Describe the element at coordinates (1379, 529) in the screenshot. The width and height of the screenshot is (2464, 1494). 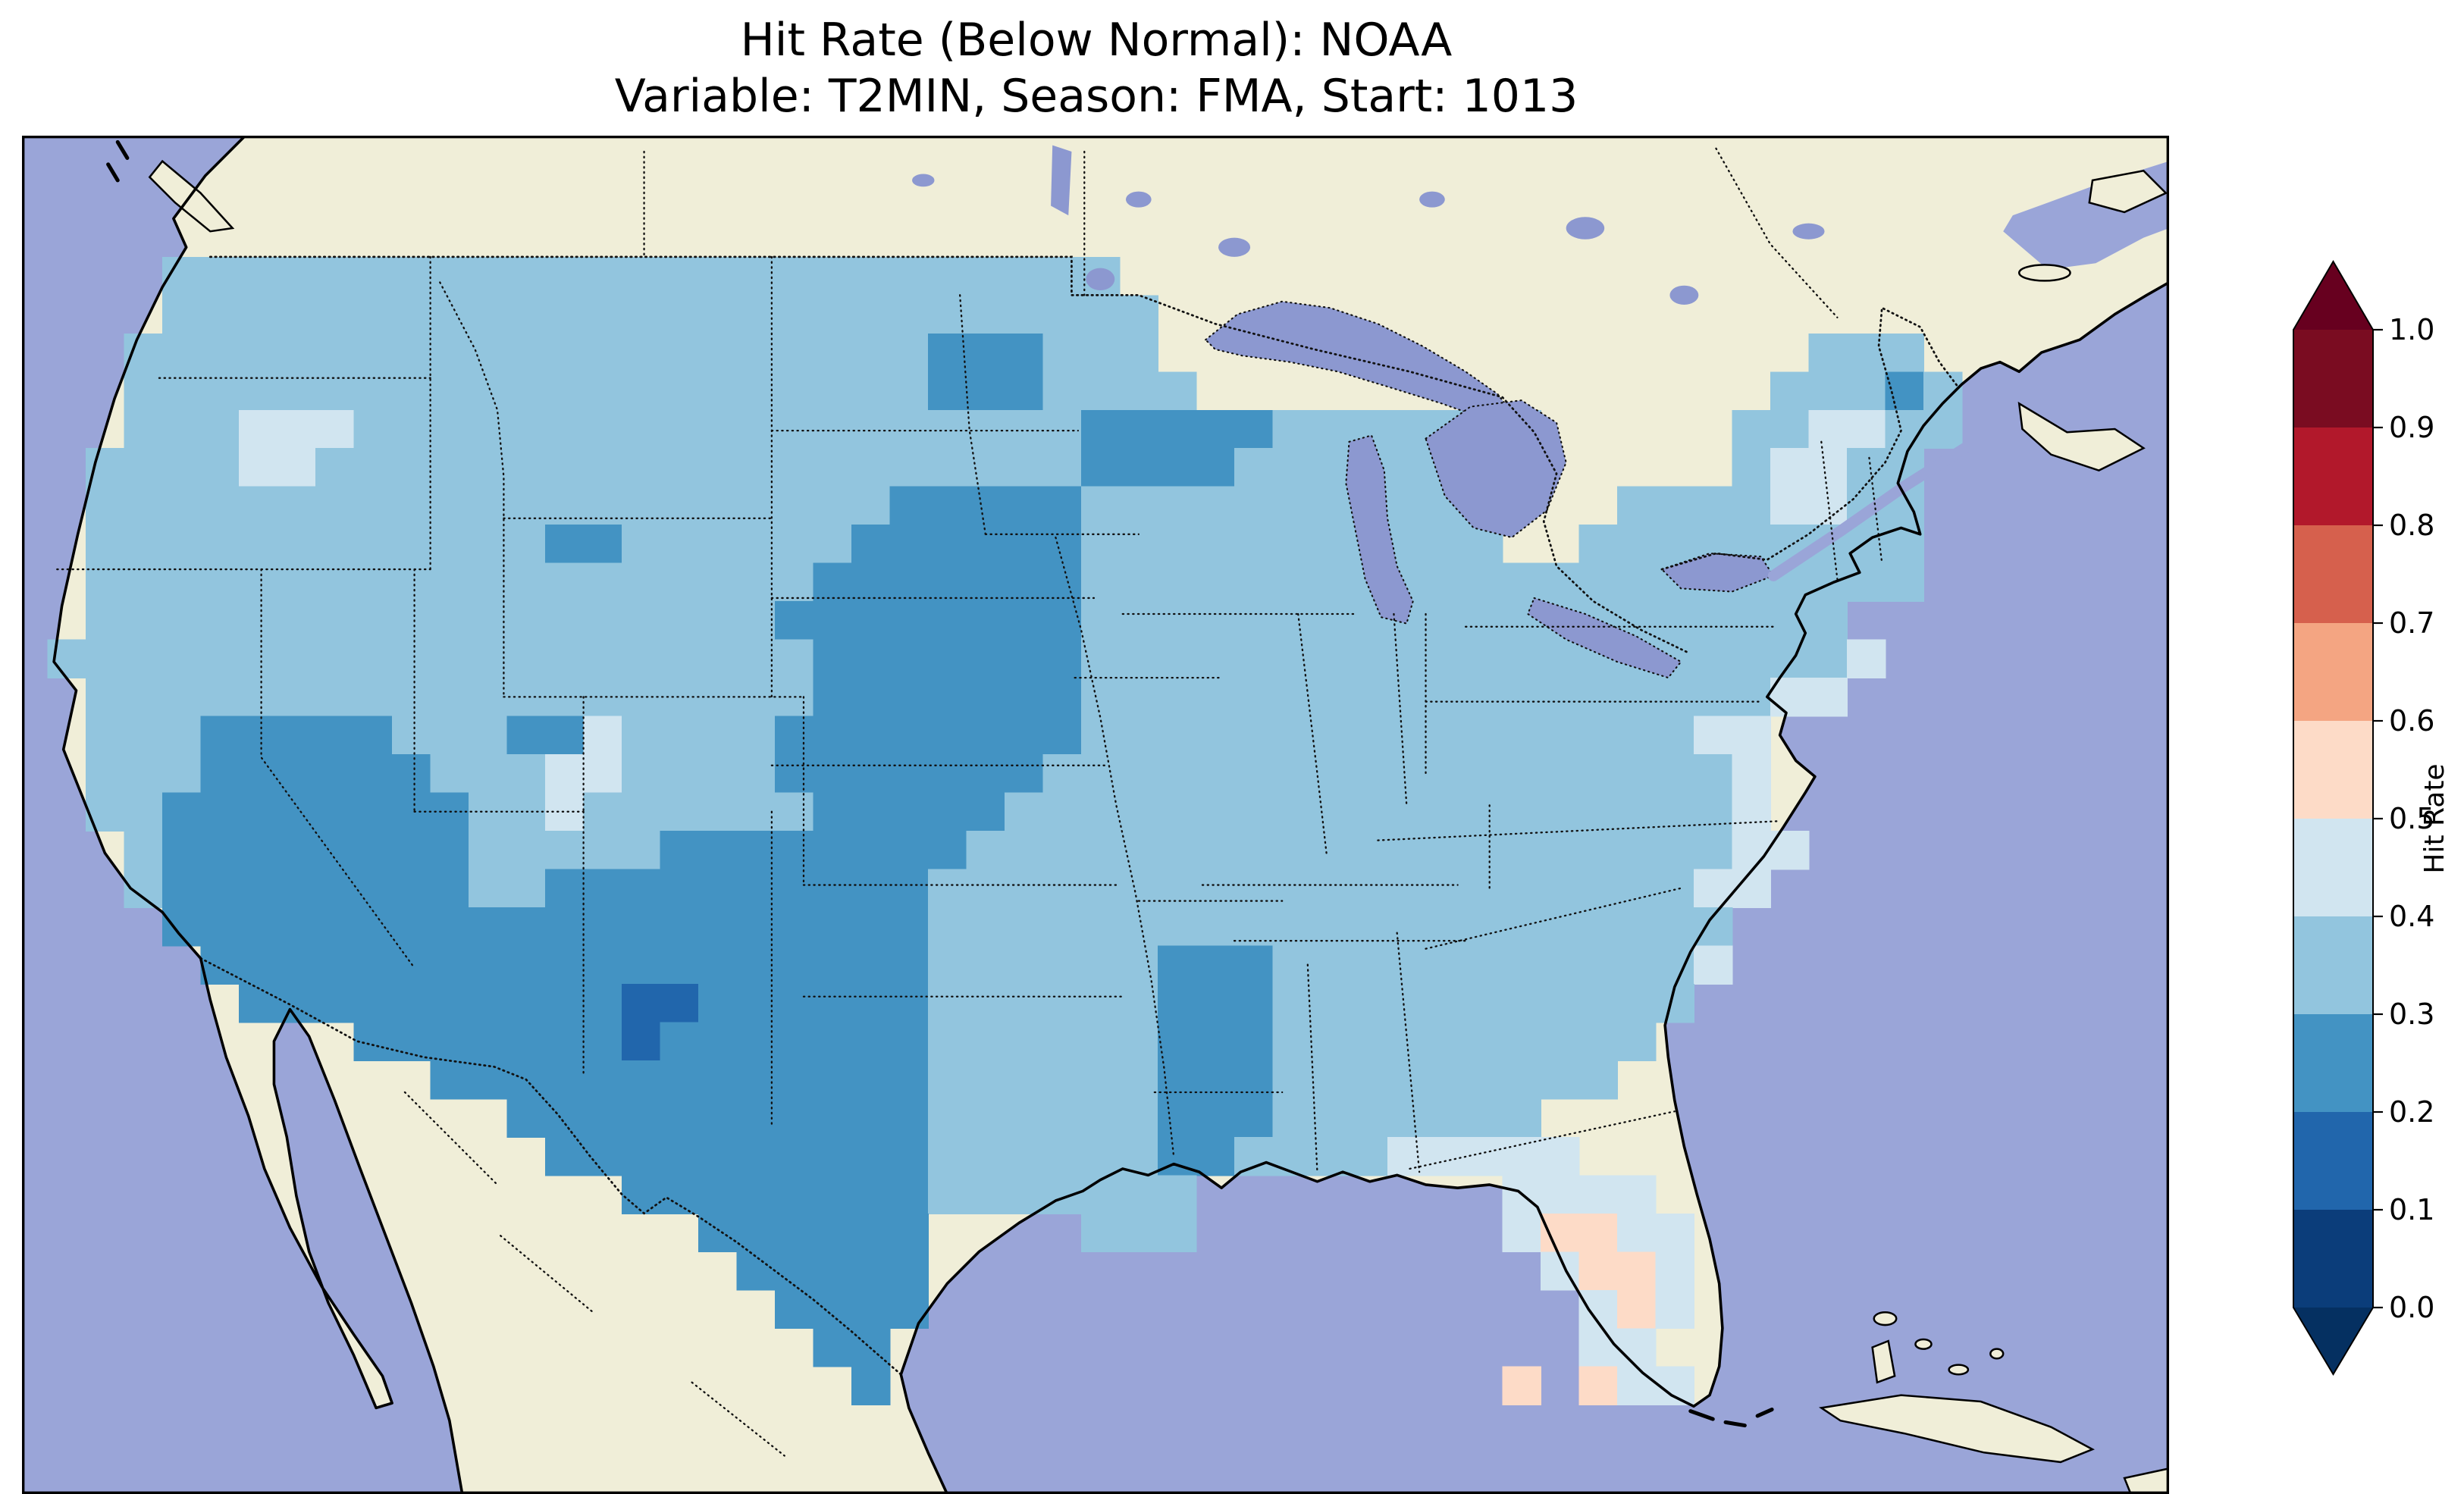
I see `lake-michigan` at that location.